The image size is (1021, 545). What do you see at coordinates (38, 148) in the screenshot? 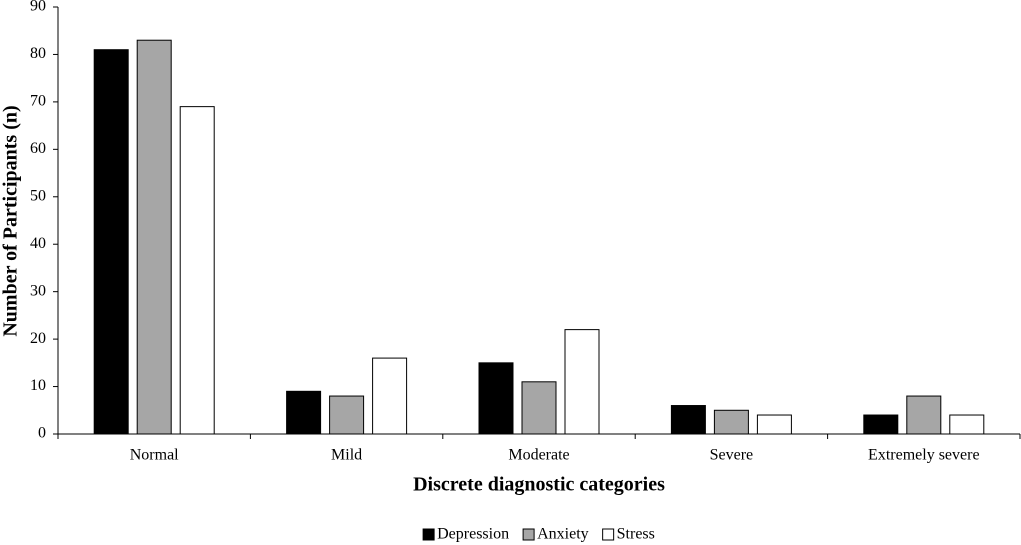
I see `y-tick-label: 60` at bounding box center [38, 148].